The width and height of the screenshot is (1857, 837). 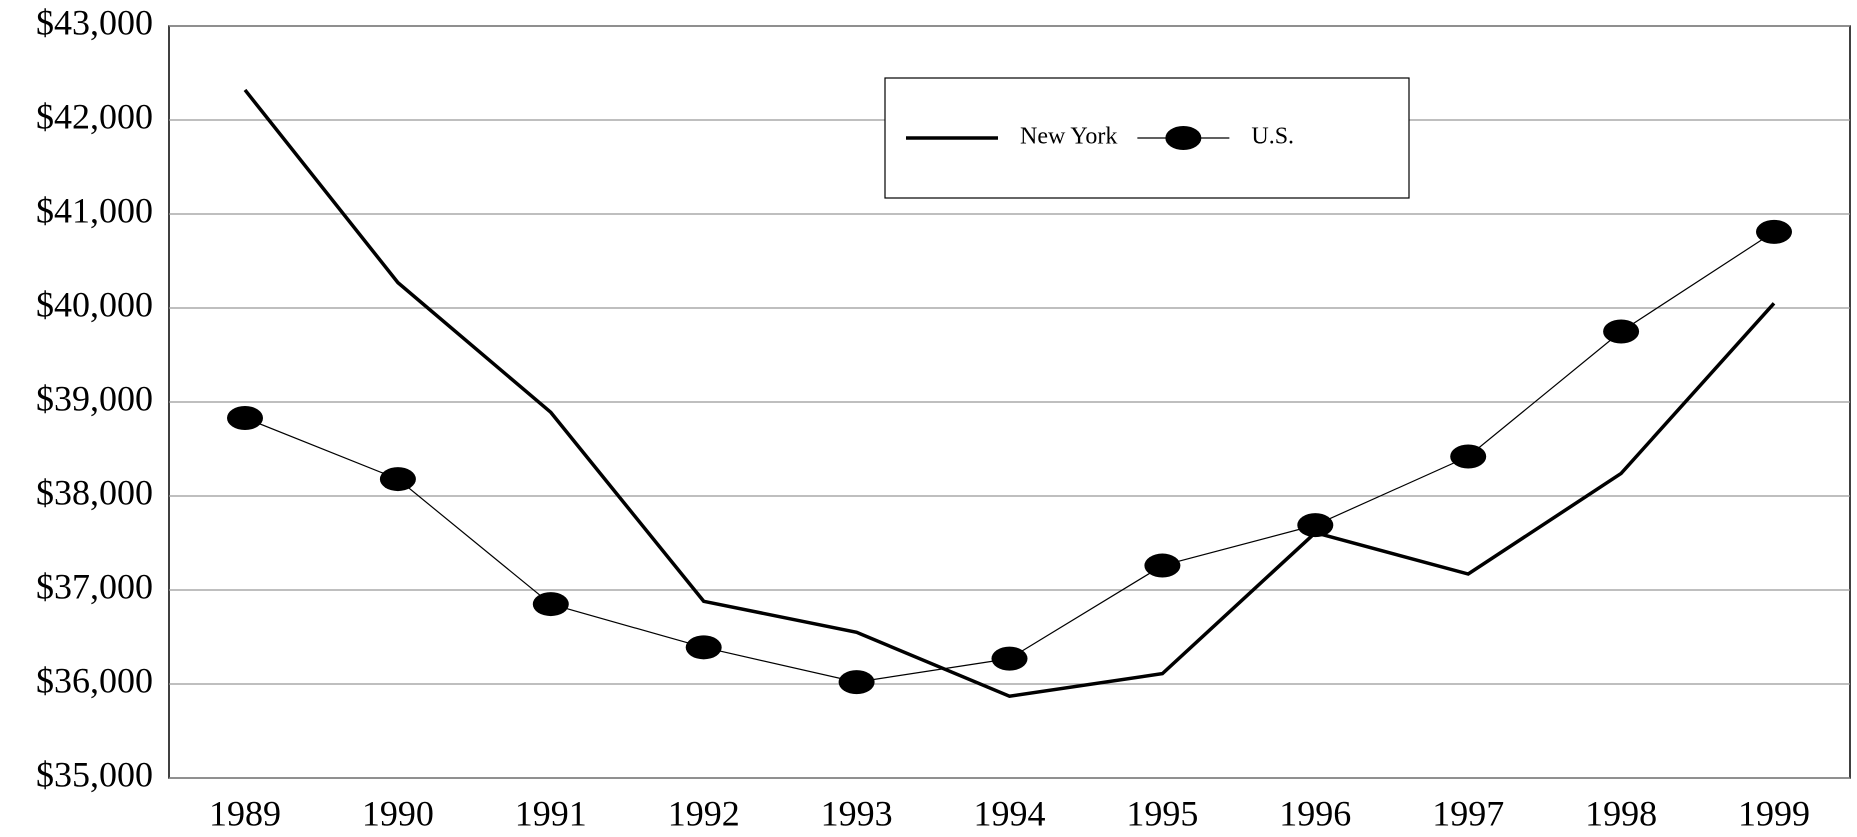 I want to click on x-tick-label: 1994, so click(x=1010, y=813).